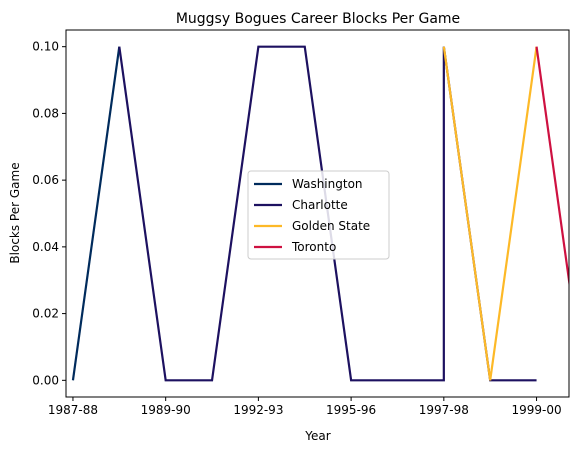 The image size is (579, 453). Describe the element at coordinates (258, 410) in the screenshot. I see `x-tick-label: 1992-93` at that location.